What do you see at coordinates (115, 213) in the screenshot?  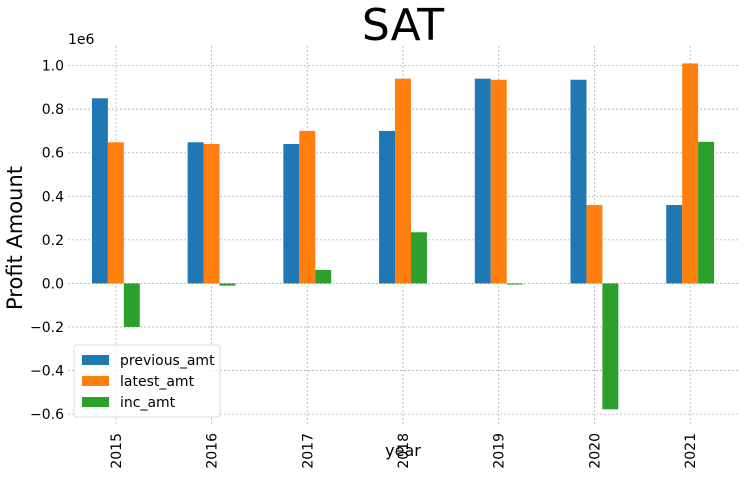 I see `bar-latest_amt-2015` at bounding box center [115, 213].